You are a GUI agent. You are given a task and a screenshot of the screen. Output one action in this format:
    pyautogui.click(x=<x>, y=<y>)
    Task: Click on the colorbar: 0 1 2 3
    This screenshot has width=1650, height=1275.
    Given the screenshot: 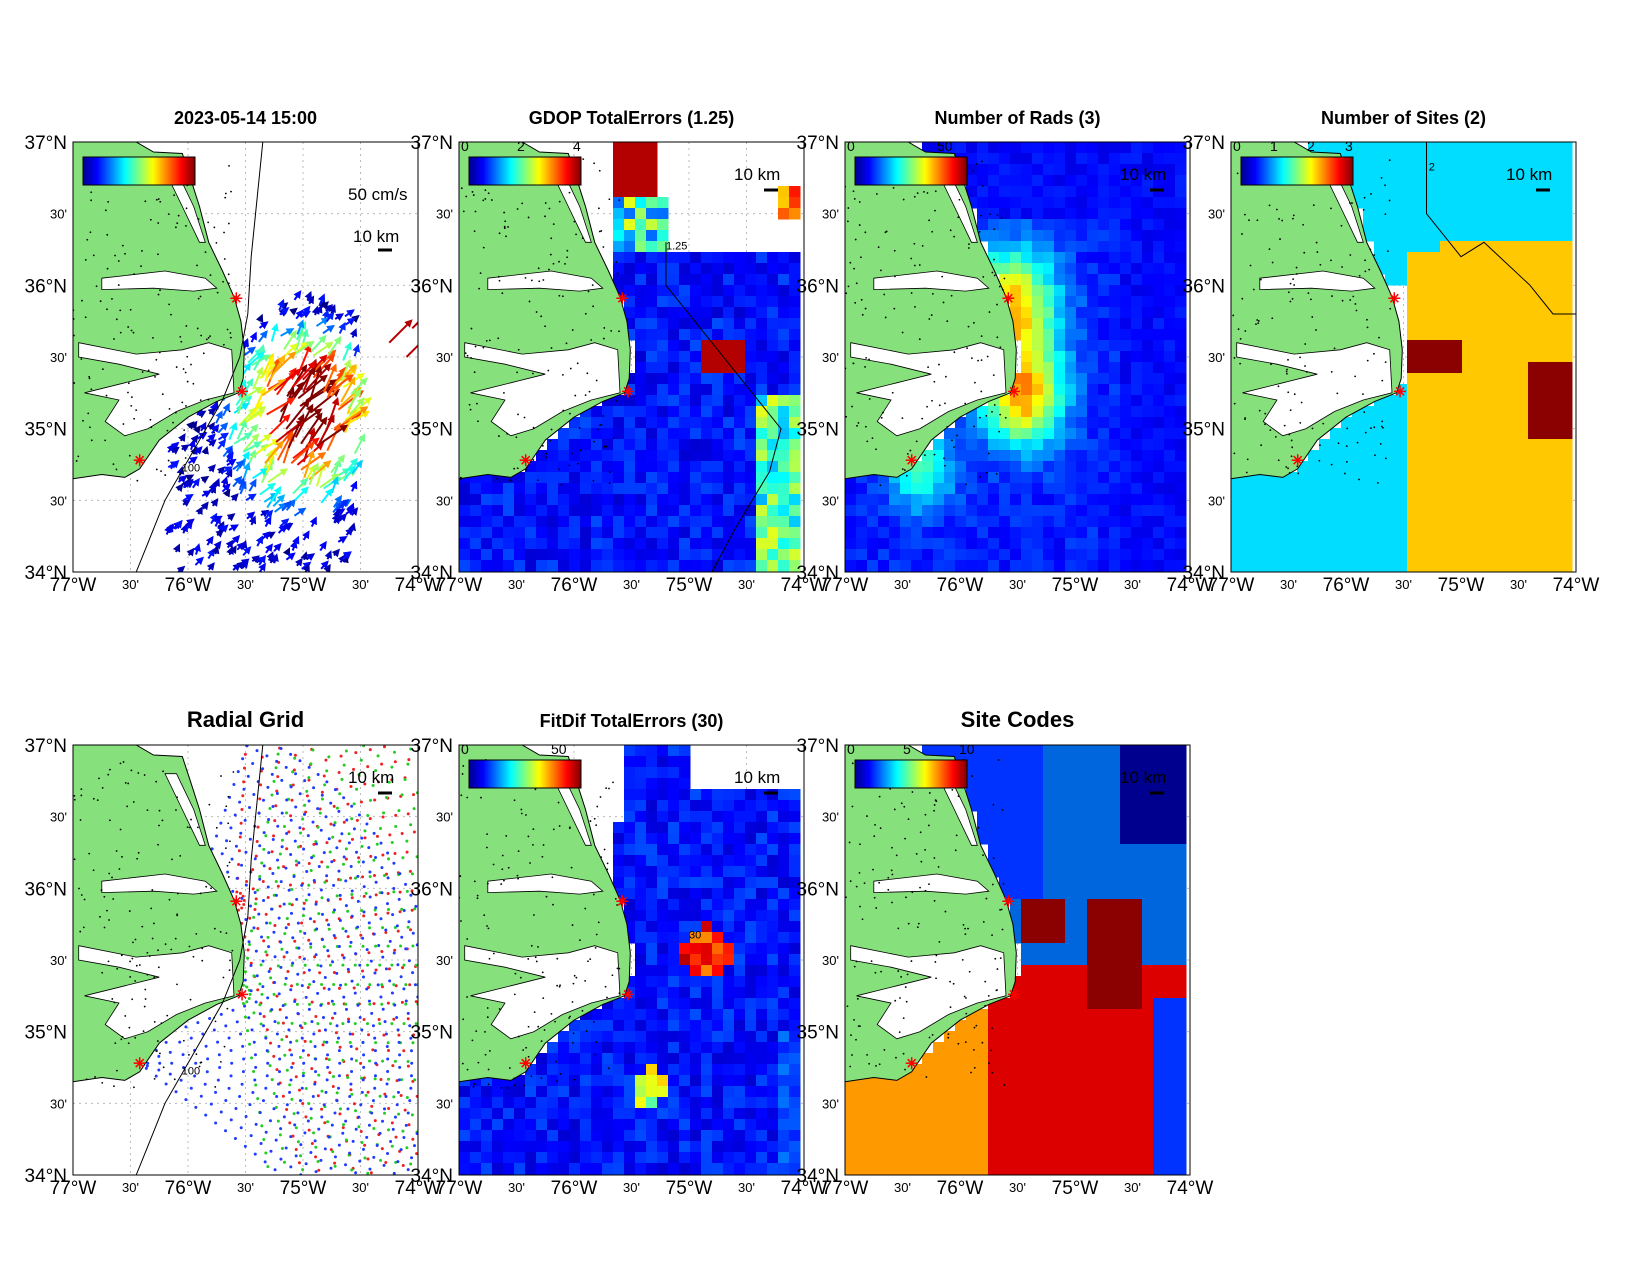 What is the action you would take?
    pyautogui.click(x=1293, y=162)
    